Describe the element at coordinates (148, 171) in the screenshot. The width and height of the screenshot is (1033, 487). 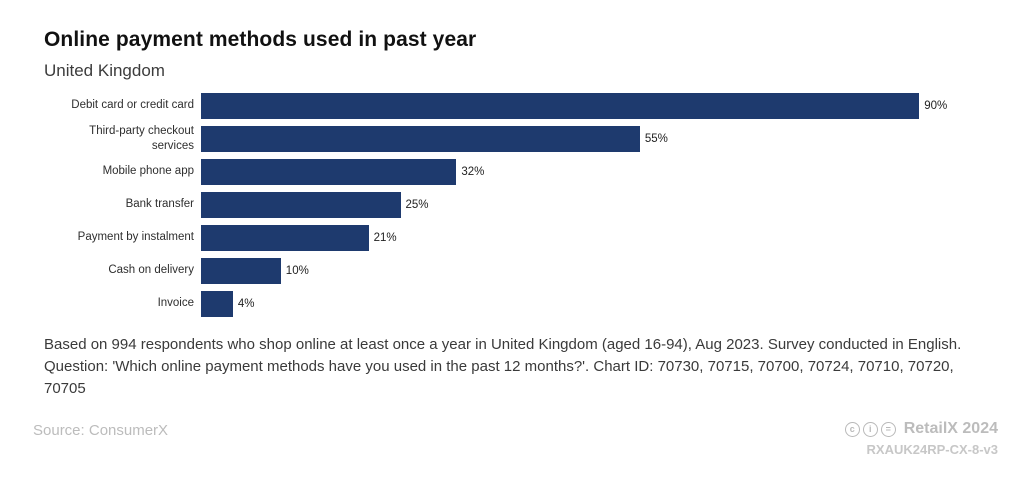
I see `category-label: Mobile phone app` at that location.